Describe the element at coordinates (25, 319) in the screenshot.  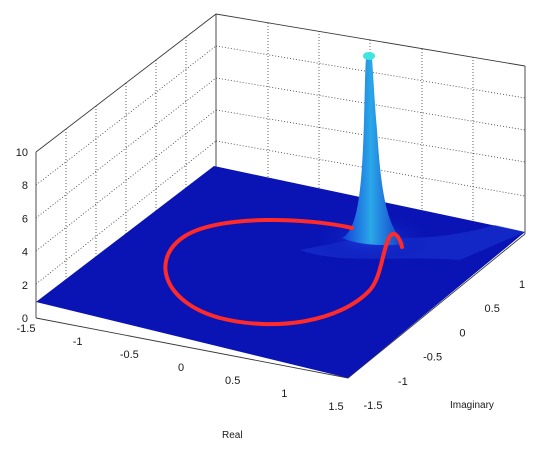
I see `z-tick-label: 0` at that location.